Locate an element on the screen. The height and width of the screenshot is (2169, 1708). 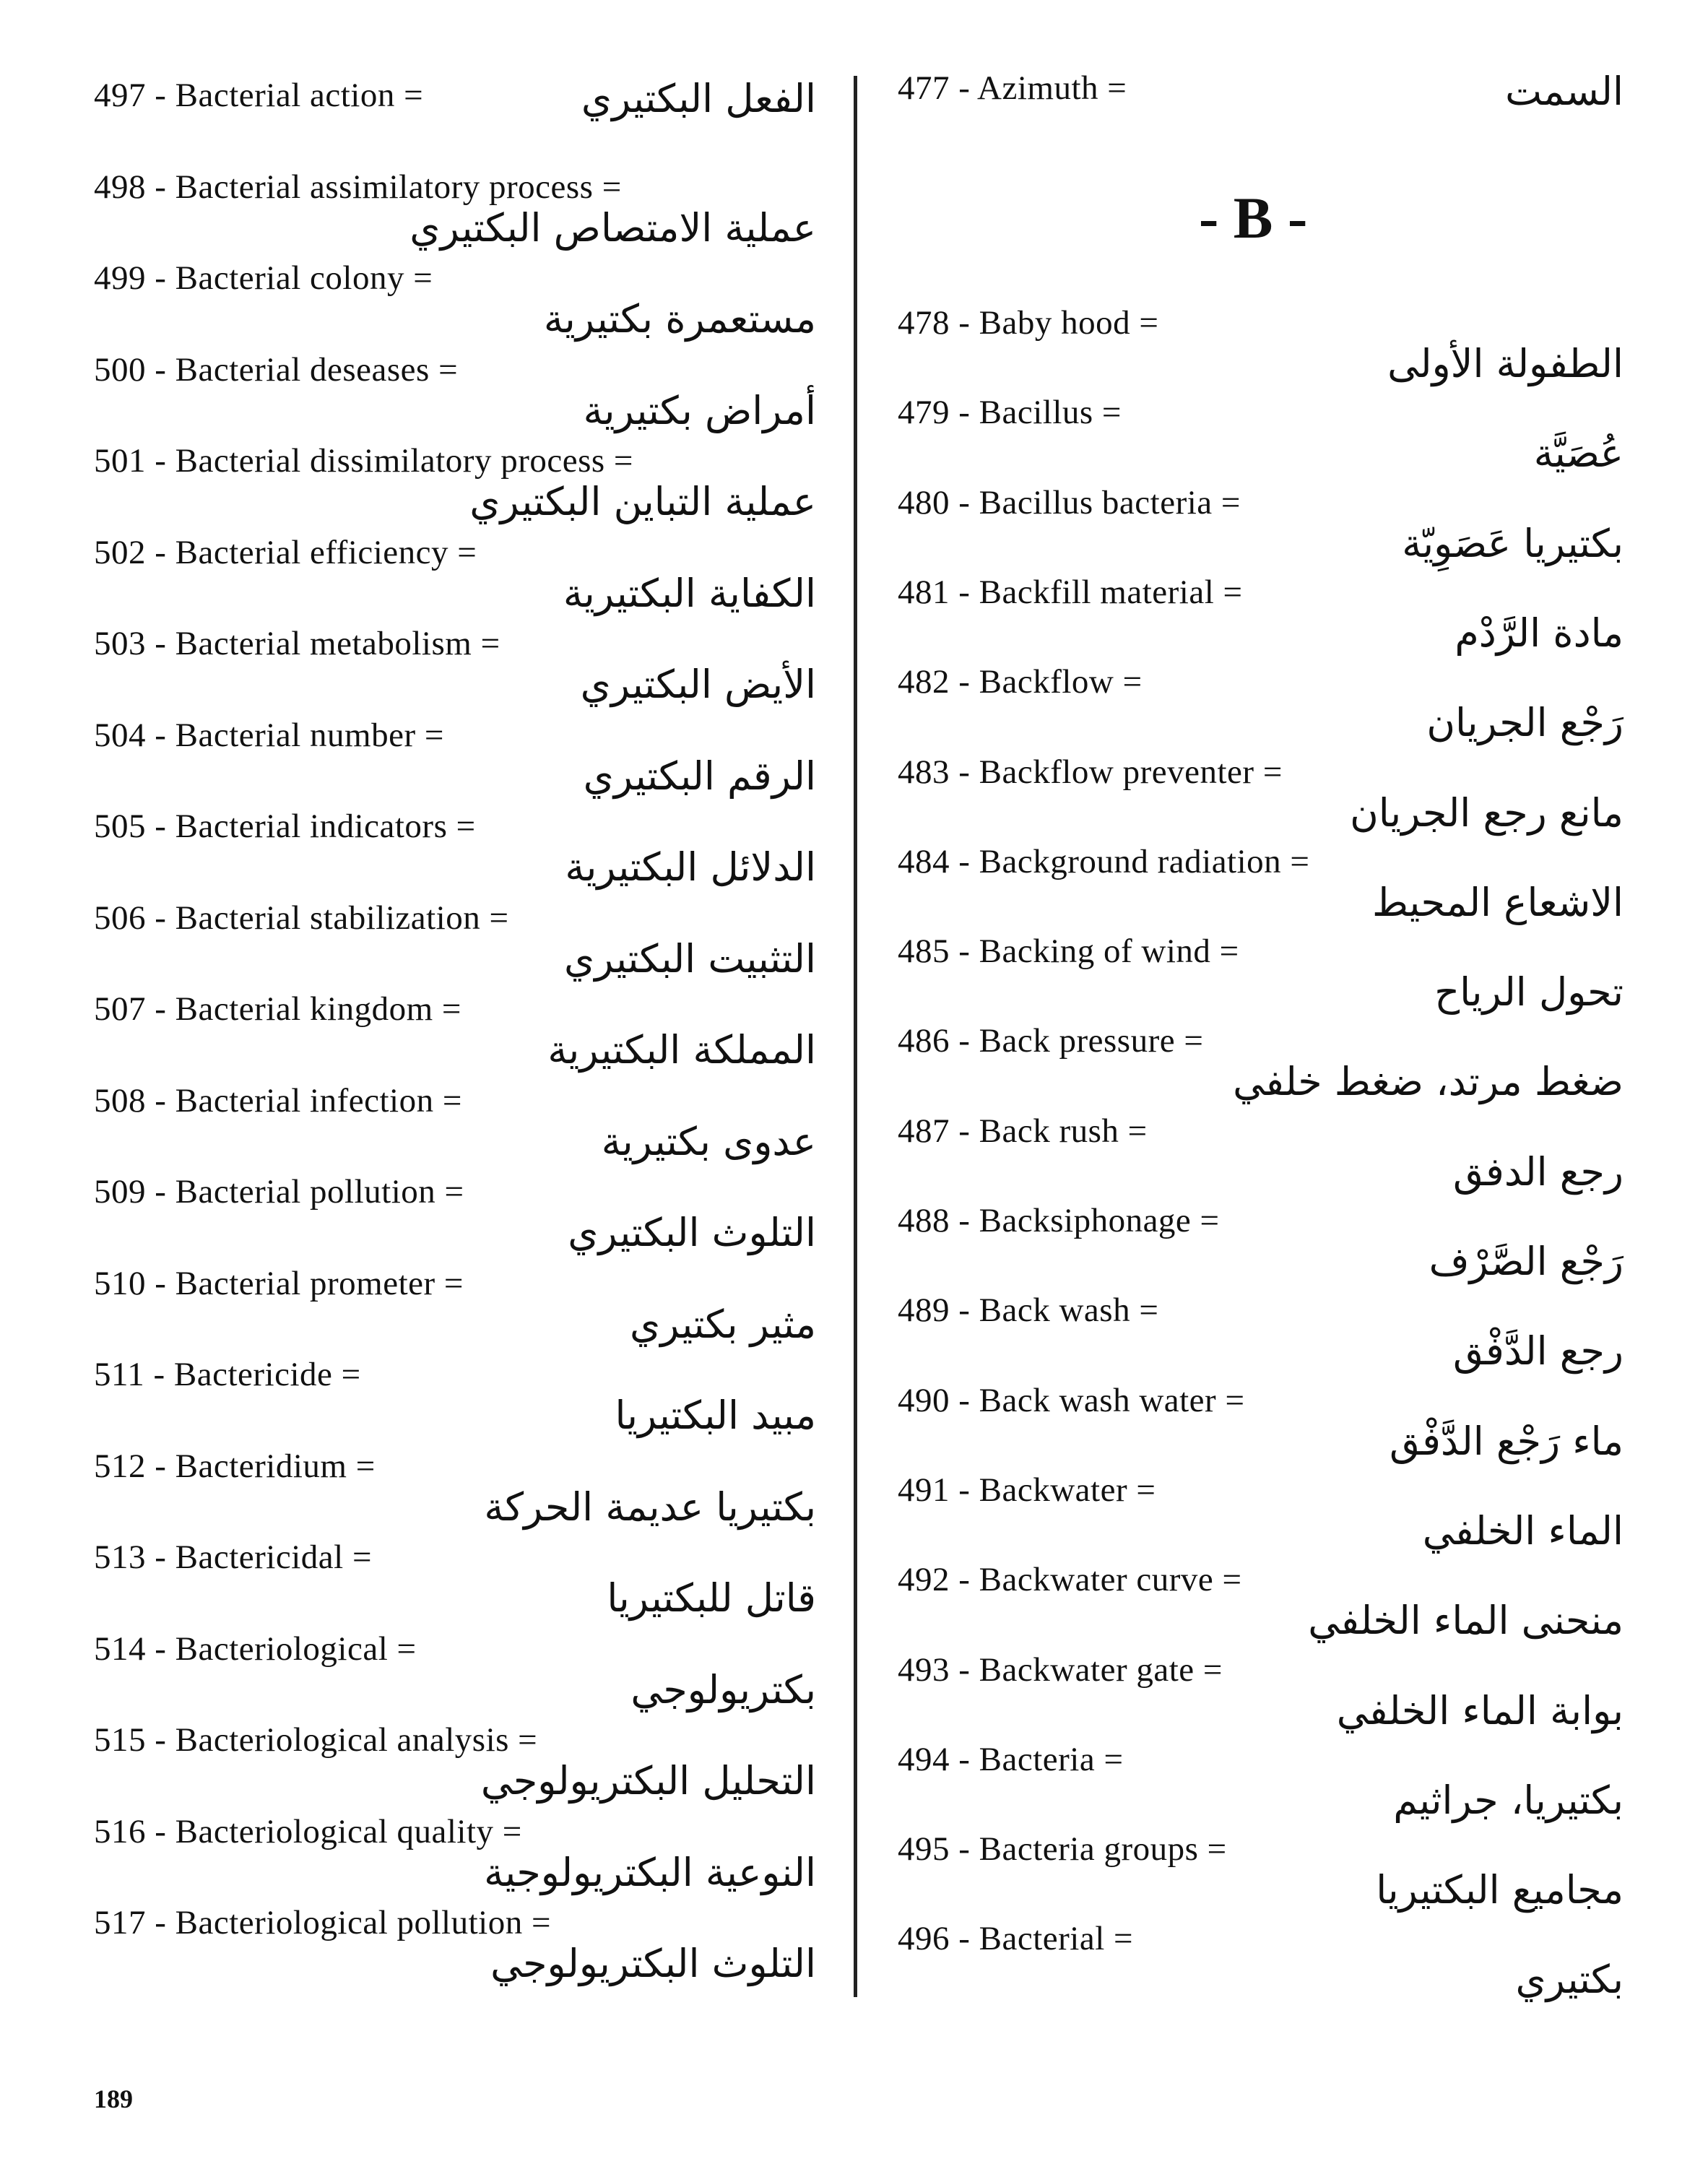
dictionary-entry-478: 478 - Baby hood = الطفولة الأولى is located at coordinates (1261, 346).